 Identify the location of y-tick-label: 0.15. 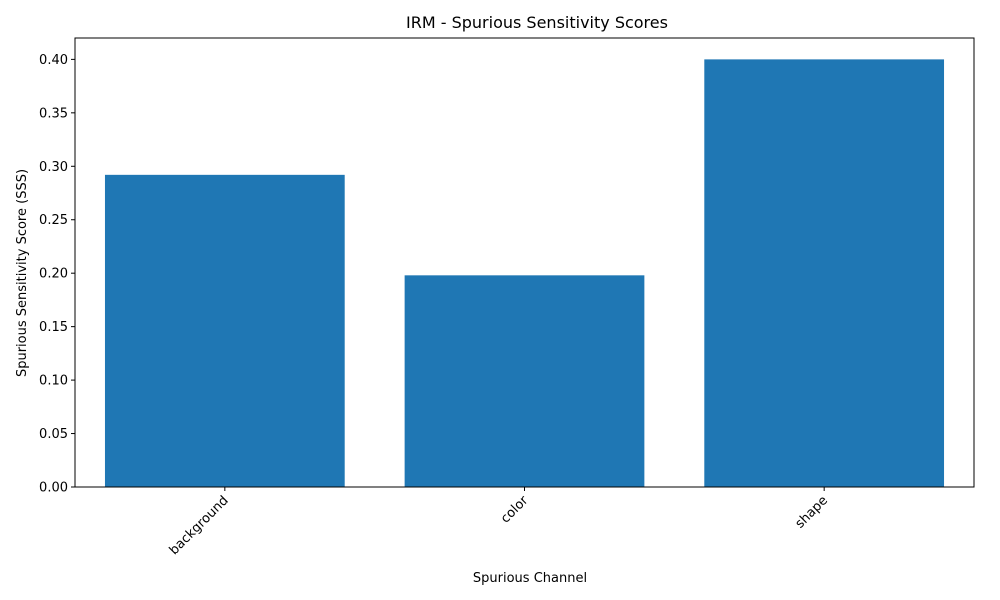
(53, 327).